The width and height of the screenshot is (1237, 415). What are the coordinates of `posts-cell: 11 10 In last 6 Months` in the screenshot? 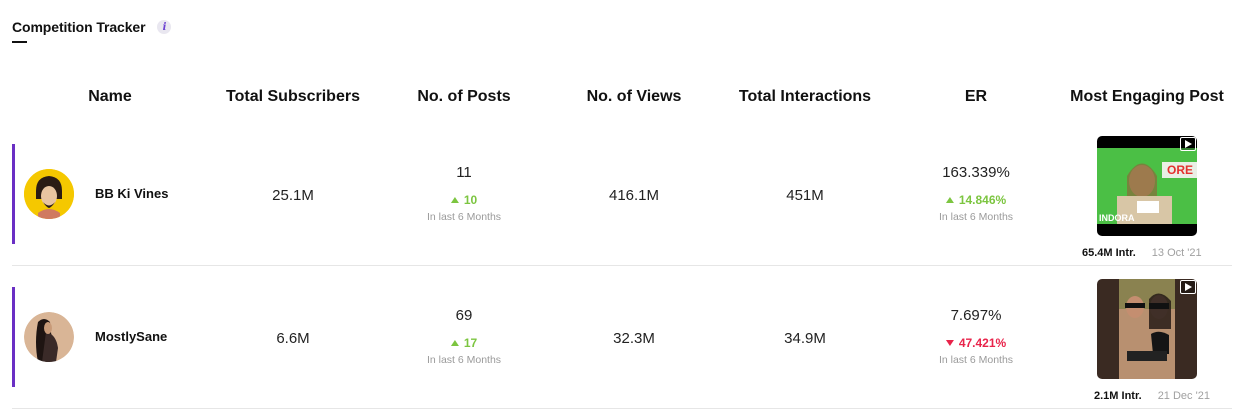 It's located at (464, 193).